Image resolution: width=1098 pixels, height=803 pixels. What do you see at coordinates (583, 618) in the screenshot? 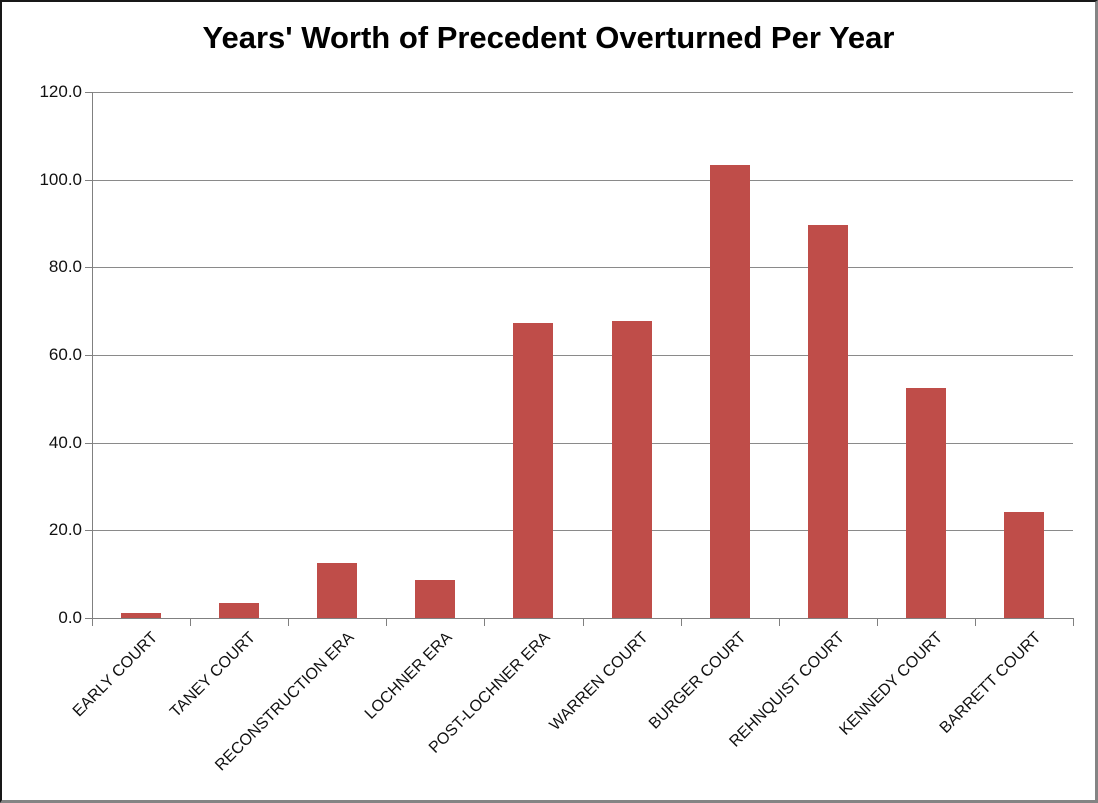
I see `x-axis-line` at bounding box center [583, 618].